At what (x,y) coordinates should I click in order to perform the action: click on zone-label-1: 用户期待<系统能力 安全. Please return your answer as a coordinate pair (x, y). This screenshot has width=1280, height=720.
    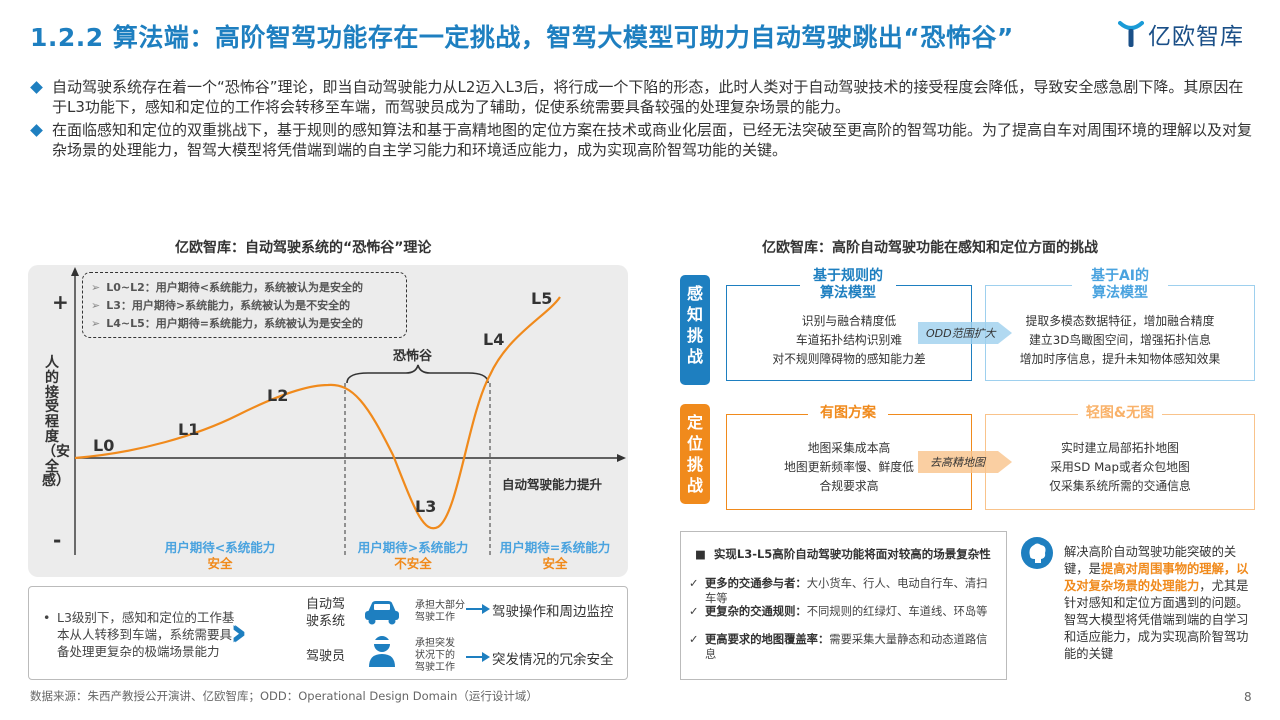
    Looking at the image, I should click on (220, 555).